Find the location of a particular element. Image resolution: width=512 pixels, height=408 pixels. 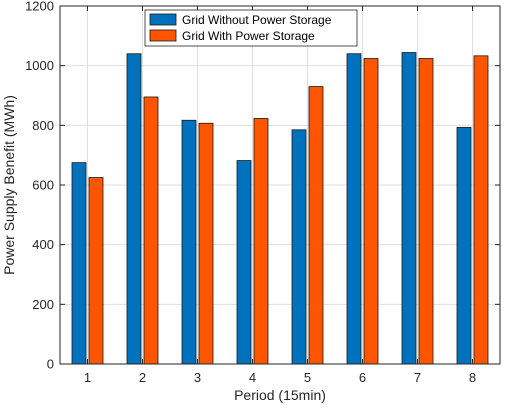

y-tick-label: 200 is located at coordinates (43, 304).